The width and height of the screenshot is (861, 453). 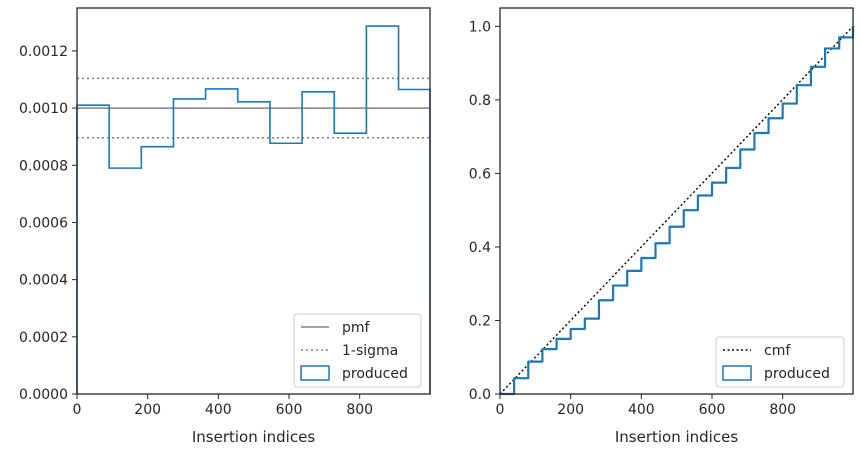 What do you see at coordinates (356, 328) in the screenshot?
I see `legend-label: pmf` at bounding box center [356, 328].